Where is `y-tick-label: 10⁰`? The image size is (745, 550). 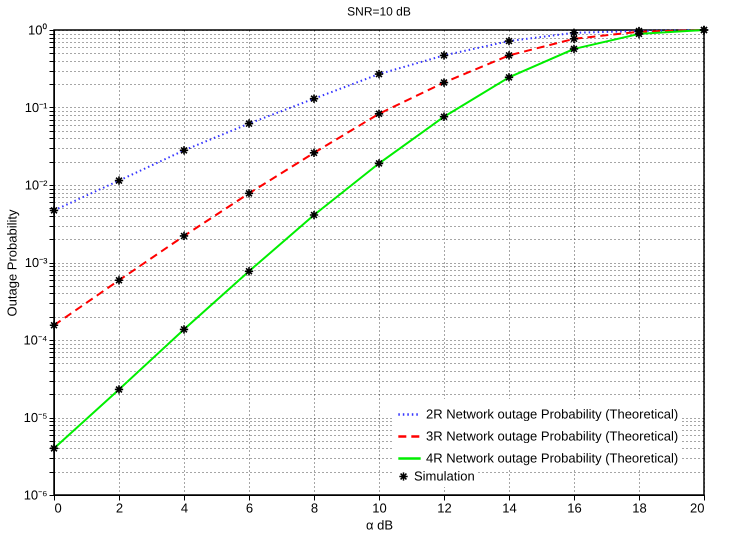 y-tick-label: 10⁰ is located at coordinates (38, 30).